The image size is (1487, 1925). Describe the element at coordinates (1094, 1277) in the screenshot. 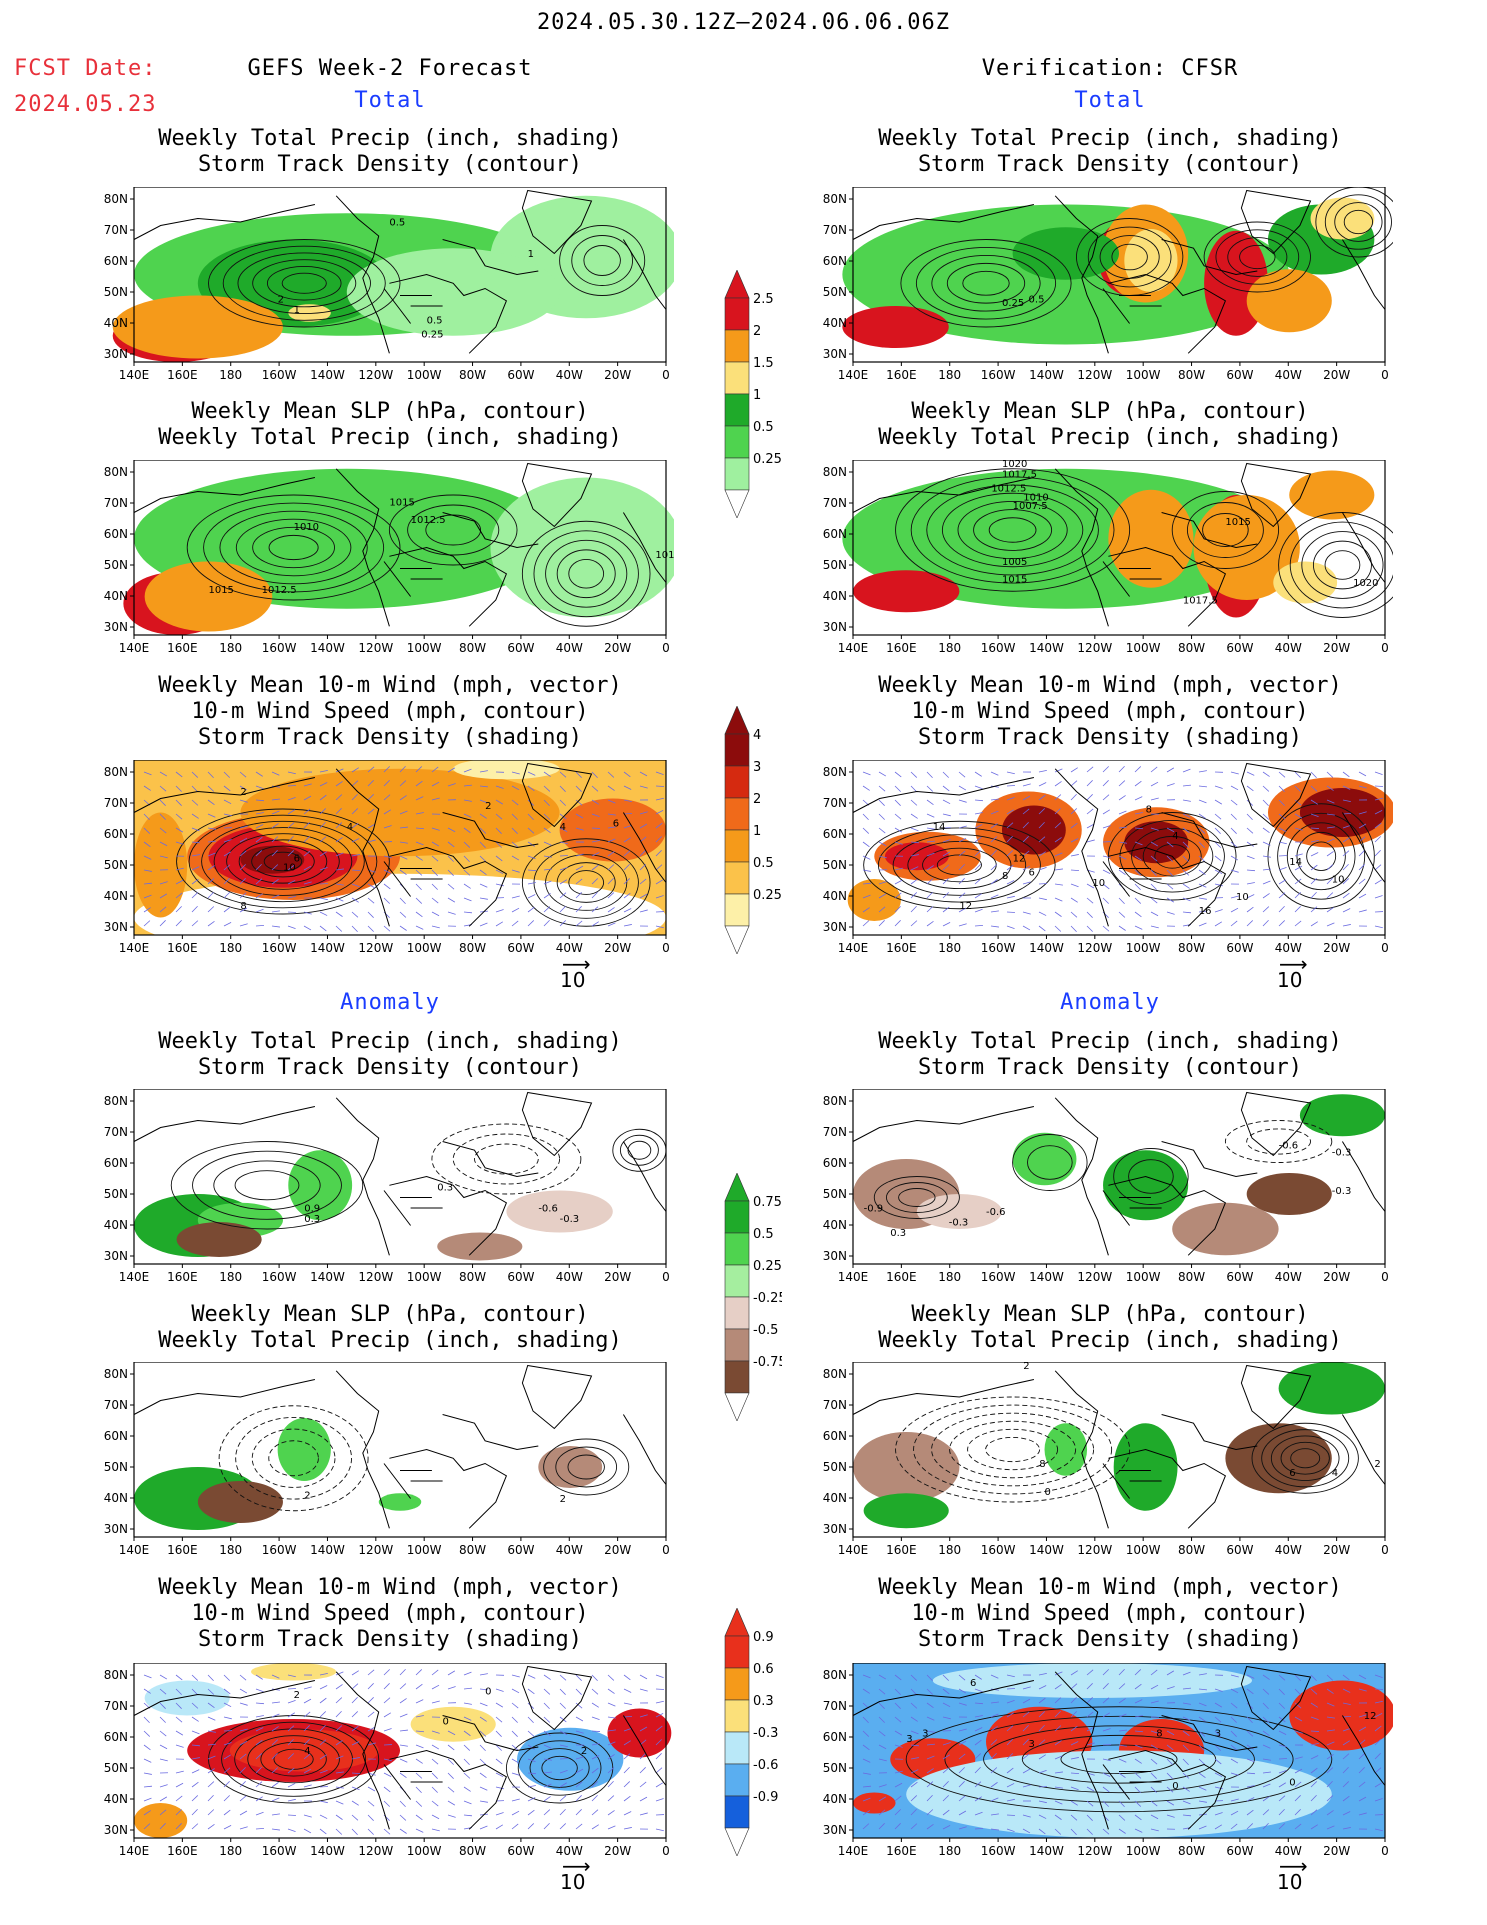

I see `lon-tick-label: 120W` at that location.